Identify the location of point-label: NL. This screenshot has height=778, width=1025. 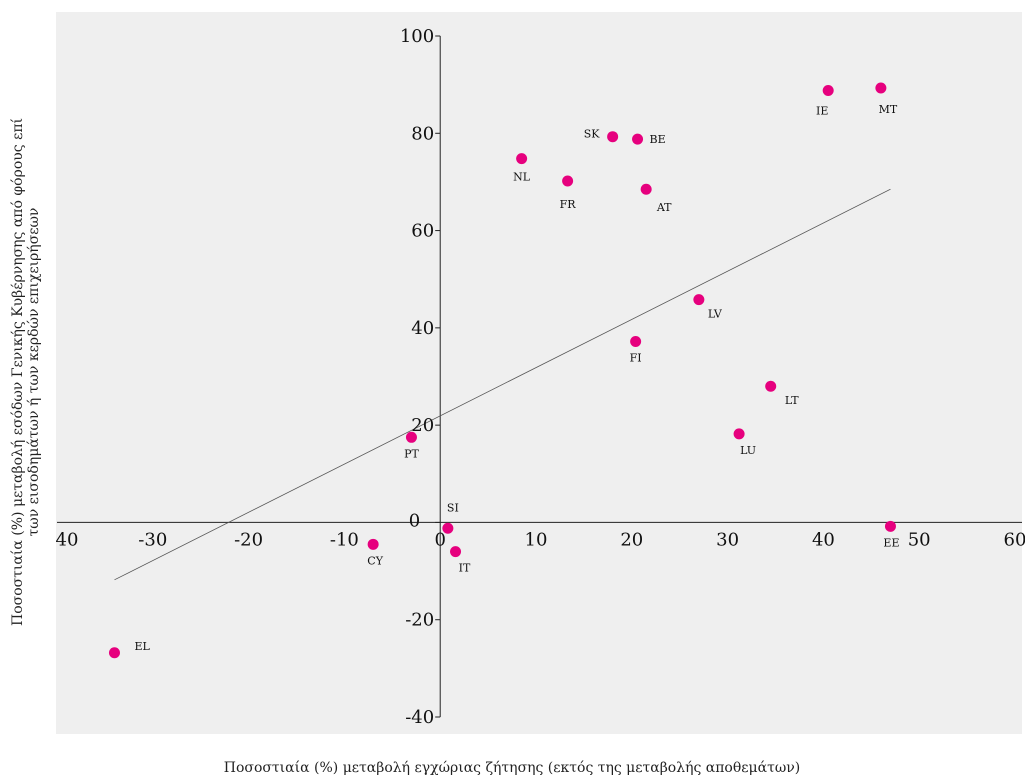
(522, 177).